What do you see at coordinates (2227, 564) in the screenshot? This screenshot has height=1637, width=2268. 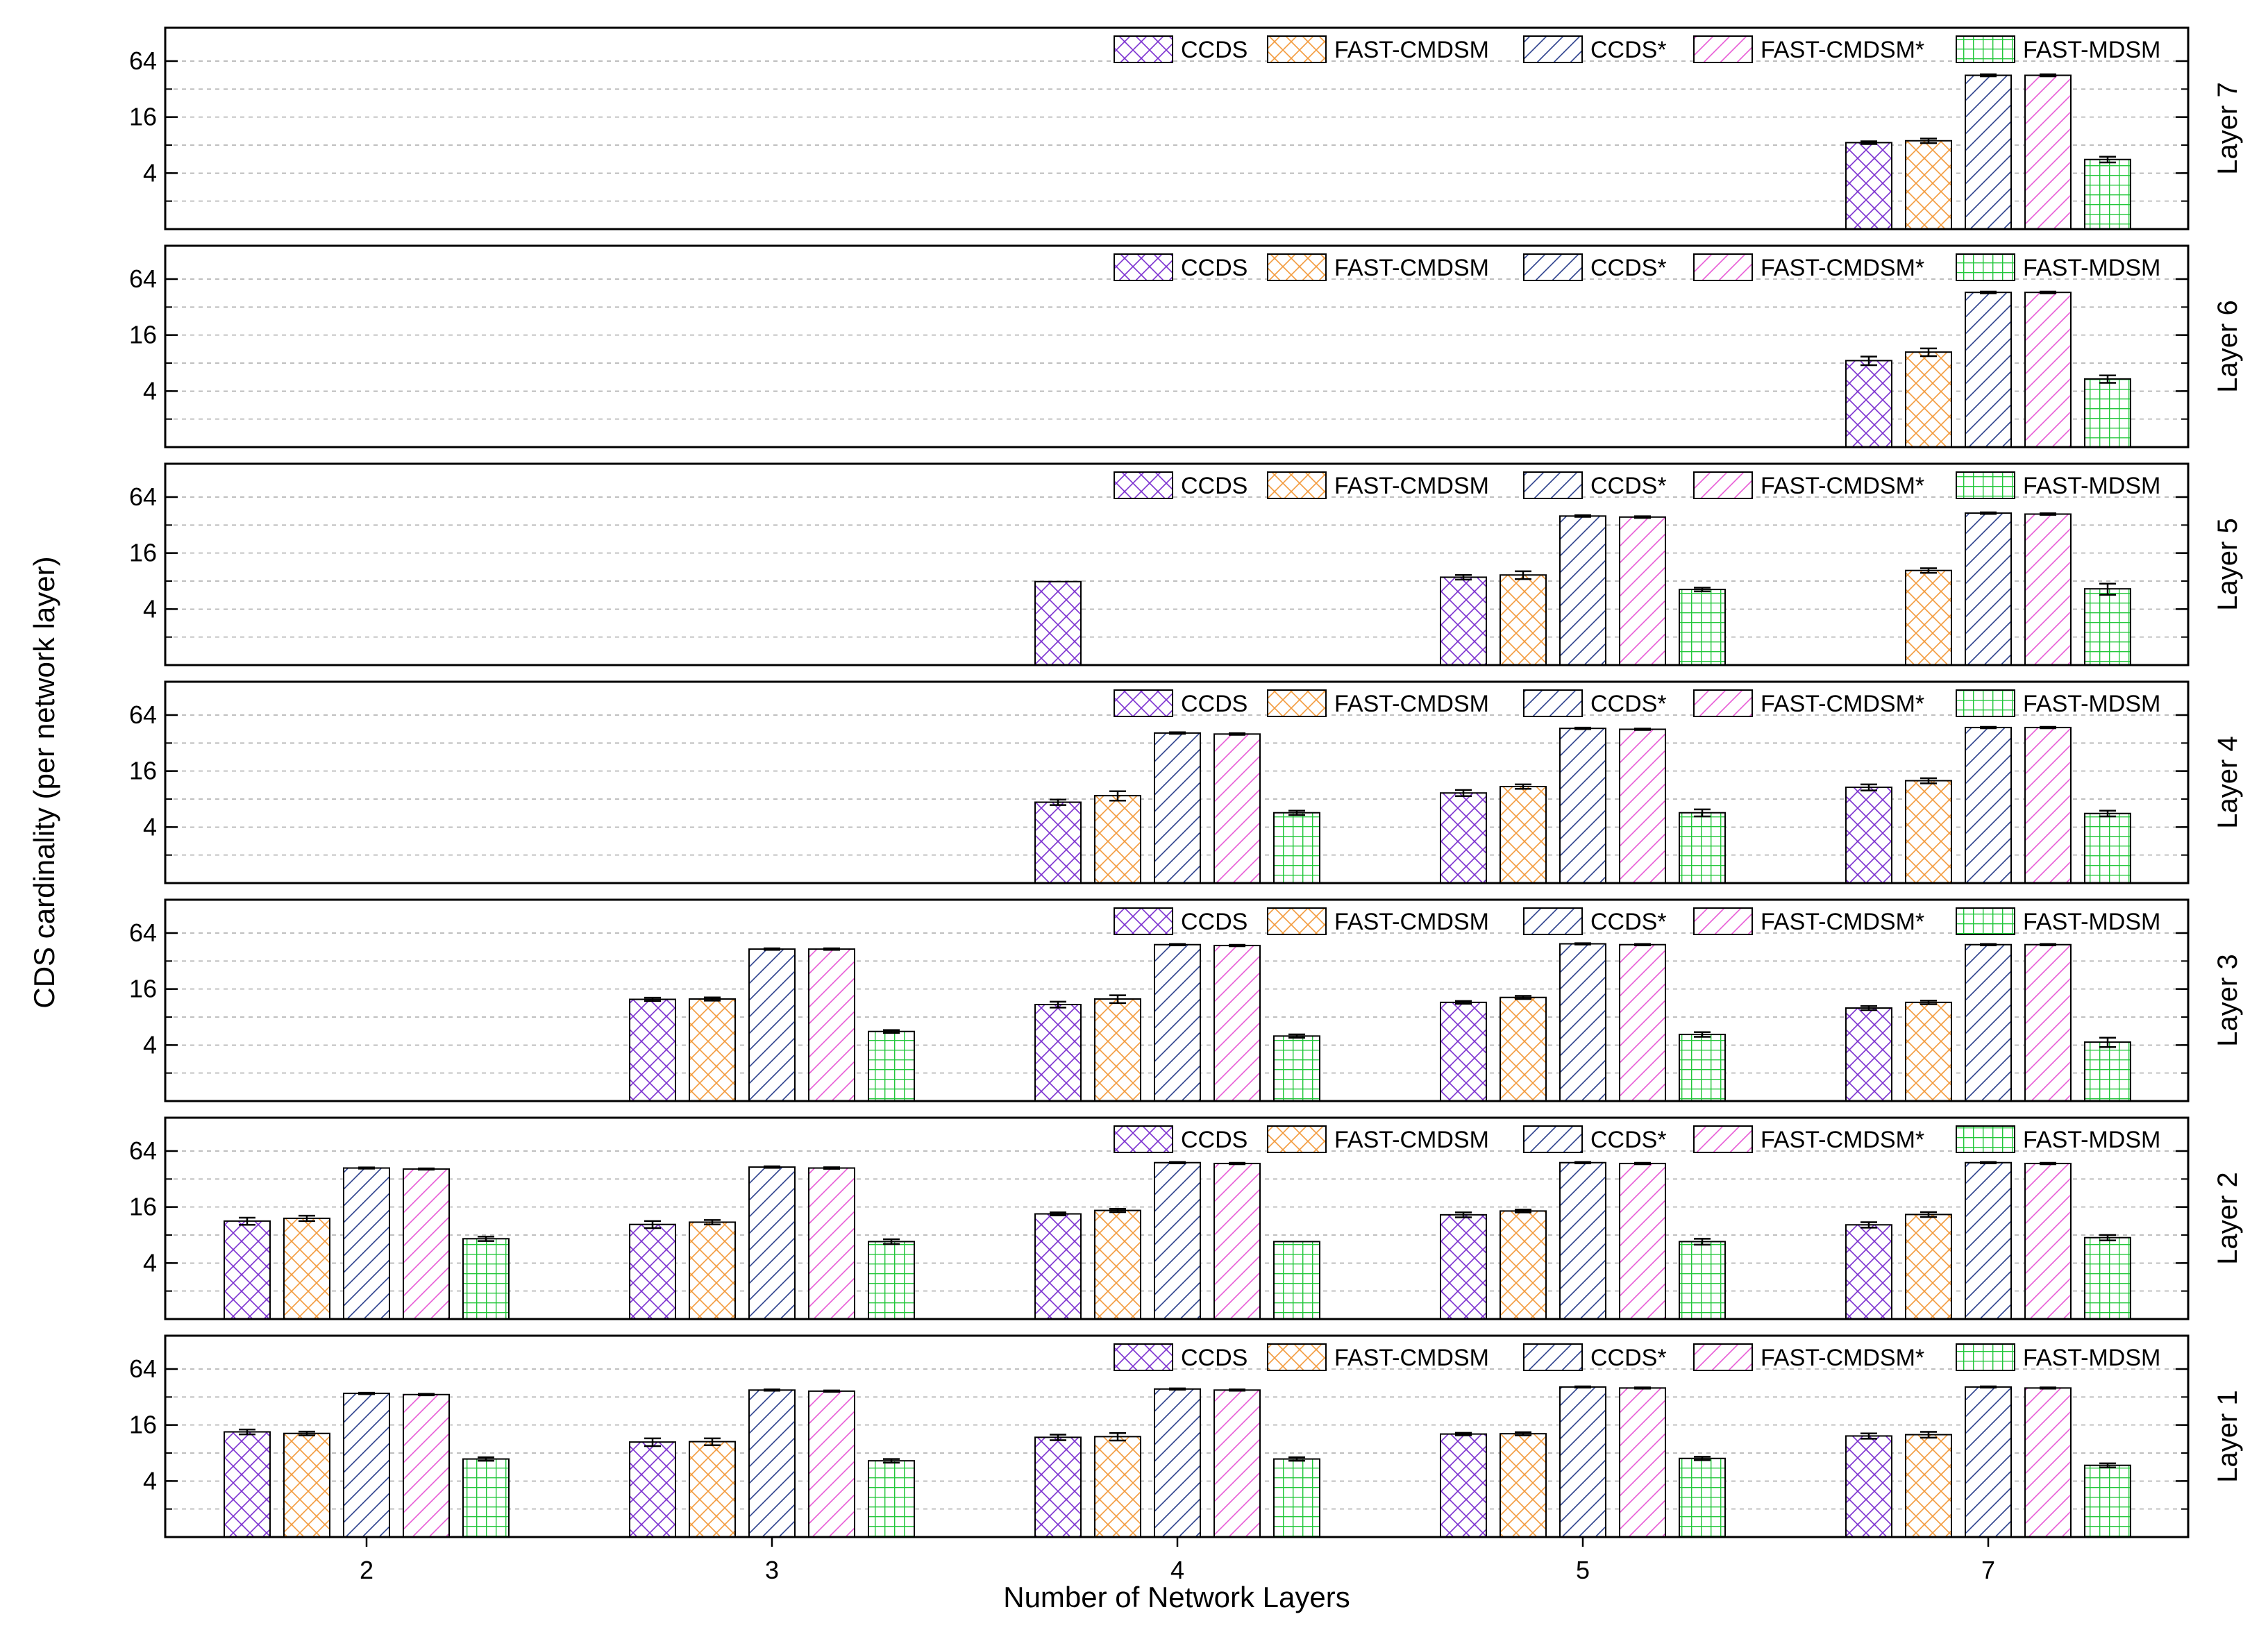 I see `layer-label: Layer 5` at bounding box center [2227, 564].